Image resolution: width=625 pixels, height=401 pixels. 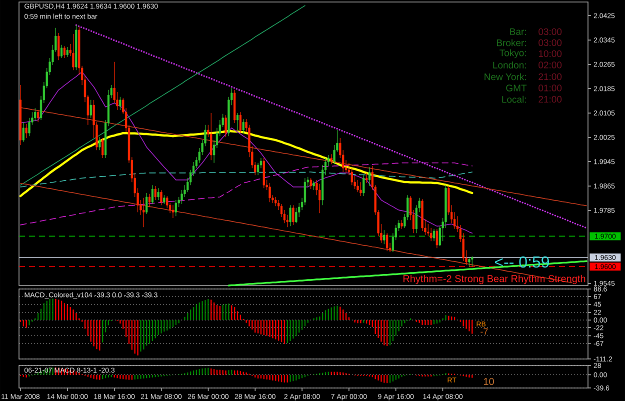 What do you see at coordinates (514, 99) in the screenshot?
I see `annotation: Local:` at bounding box center [514, 99].